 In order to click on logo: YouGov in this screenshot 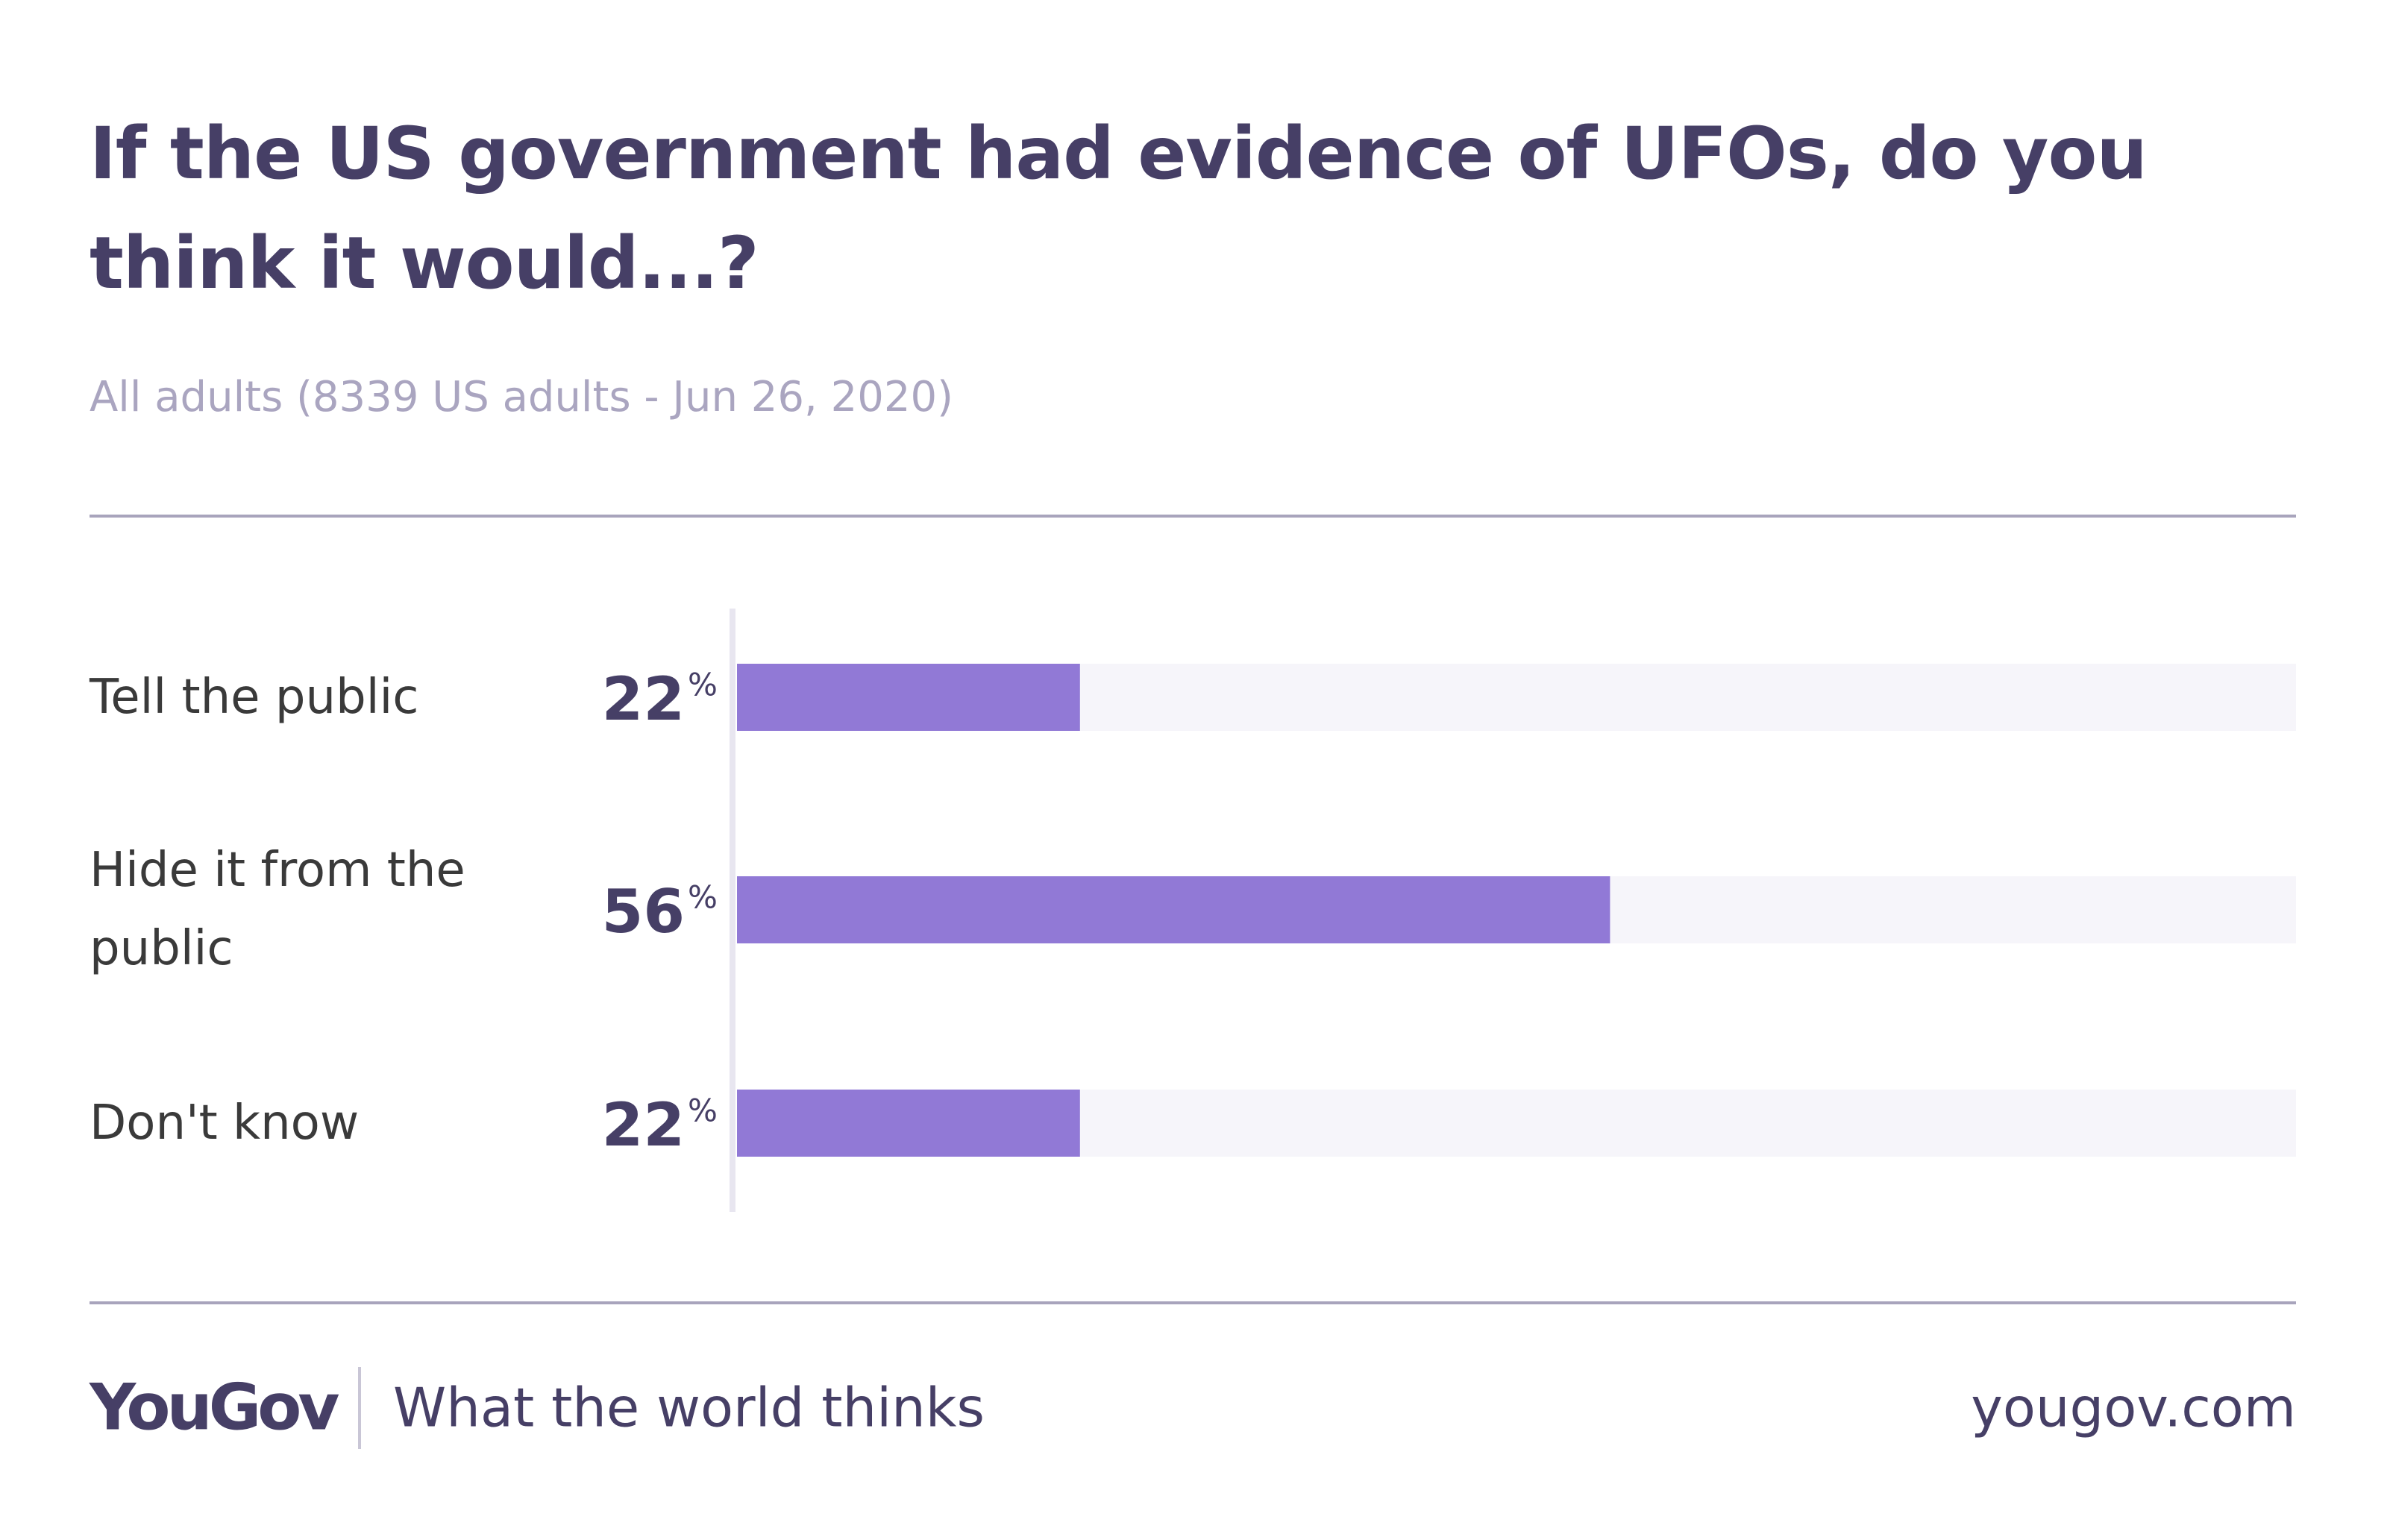, I will do `click(214, 1407)`.